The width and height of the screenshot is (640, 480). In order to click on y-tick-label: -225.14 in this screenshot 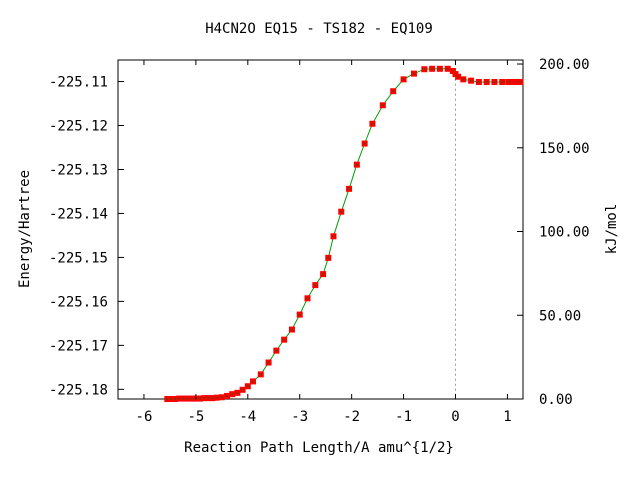, I will do `click(78, 214)`.